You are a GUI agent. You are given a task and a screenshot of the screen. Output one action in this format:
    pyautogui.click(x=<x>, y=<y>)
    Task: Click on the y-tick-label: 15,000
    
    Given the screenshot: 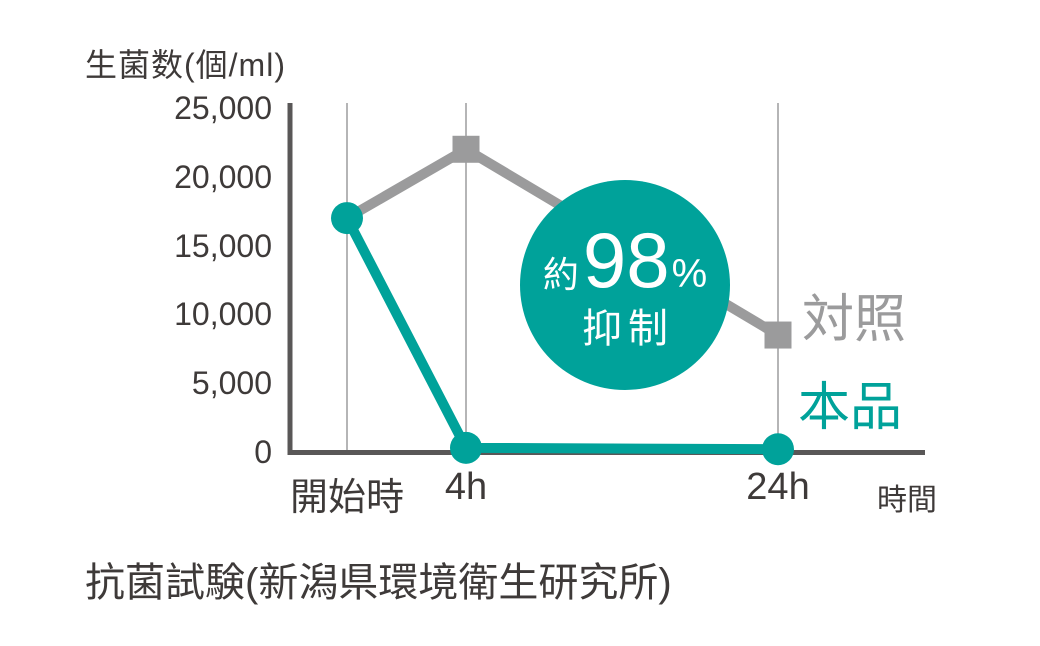 What is the action you would take?
    pyautogui.click(x=223, y=245)
    